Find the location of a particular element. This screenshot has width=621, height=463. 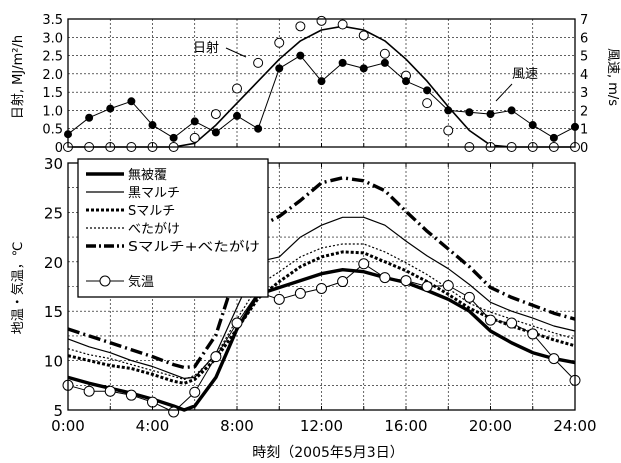

annotation-solar: 日射 is located at coordinates (206, 48).